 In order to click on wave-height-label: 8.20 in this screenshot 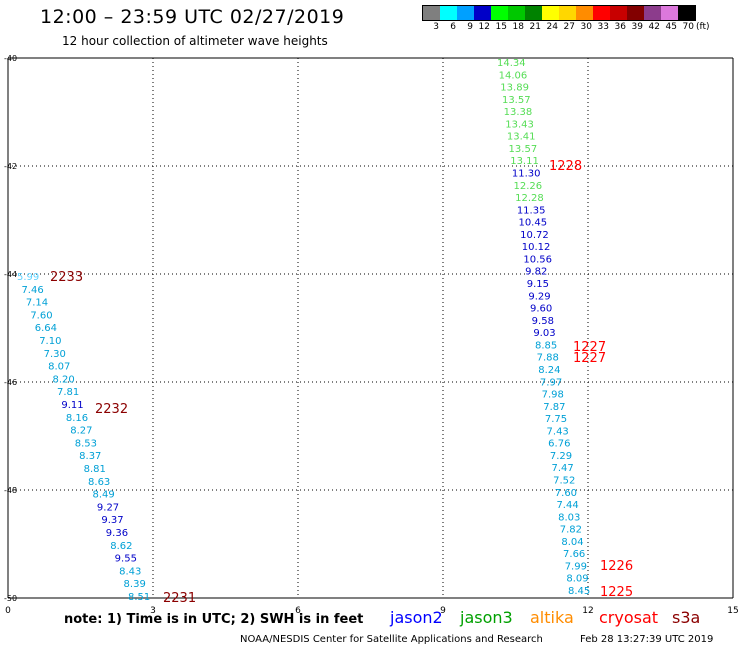, I will do `click(64, 379)`.